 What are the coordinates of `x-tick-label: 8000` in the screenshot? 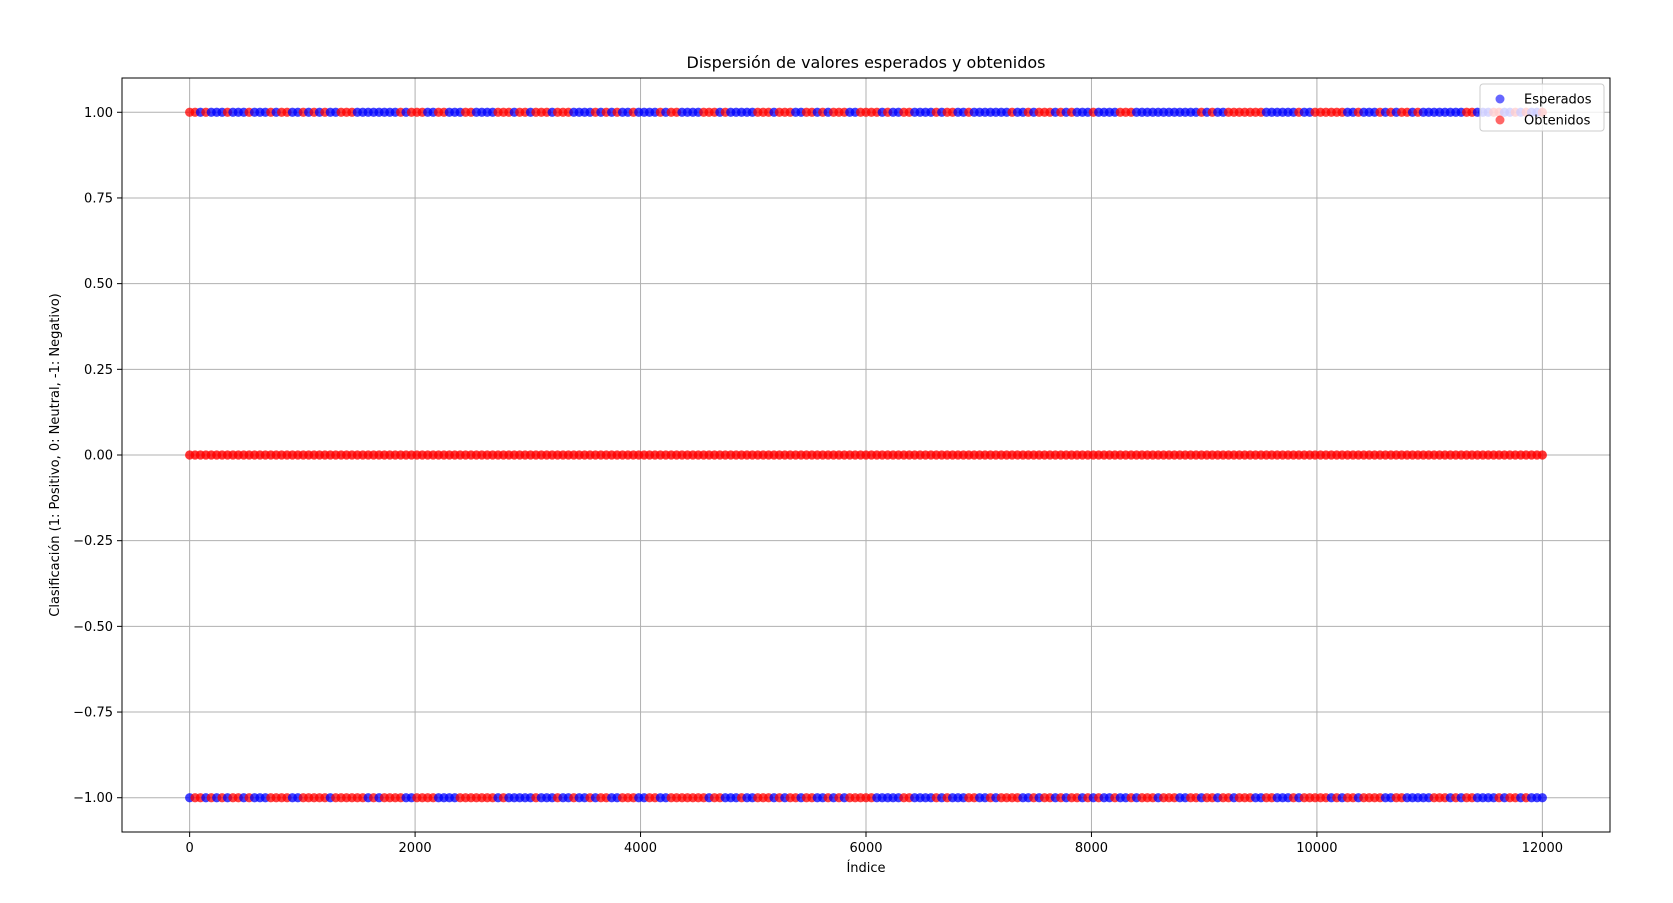 It's located at (1091, 848).